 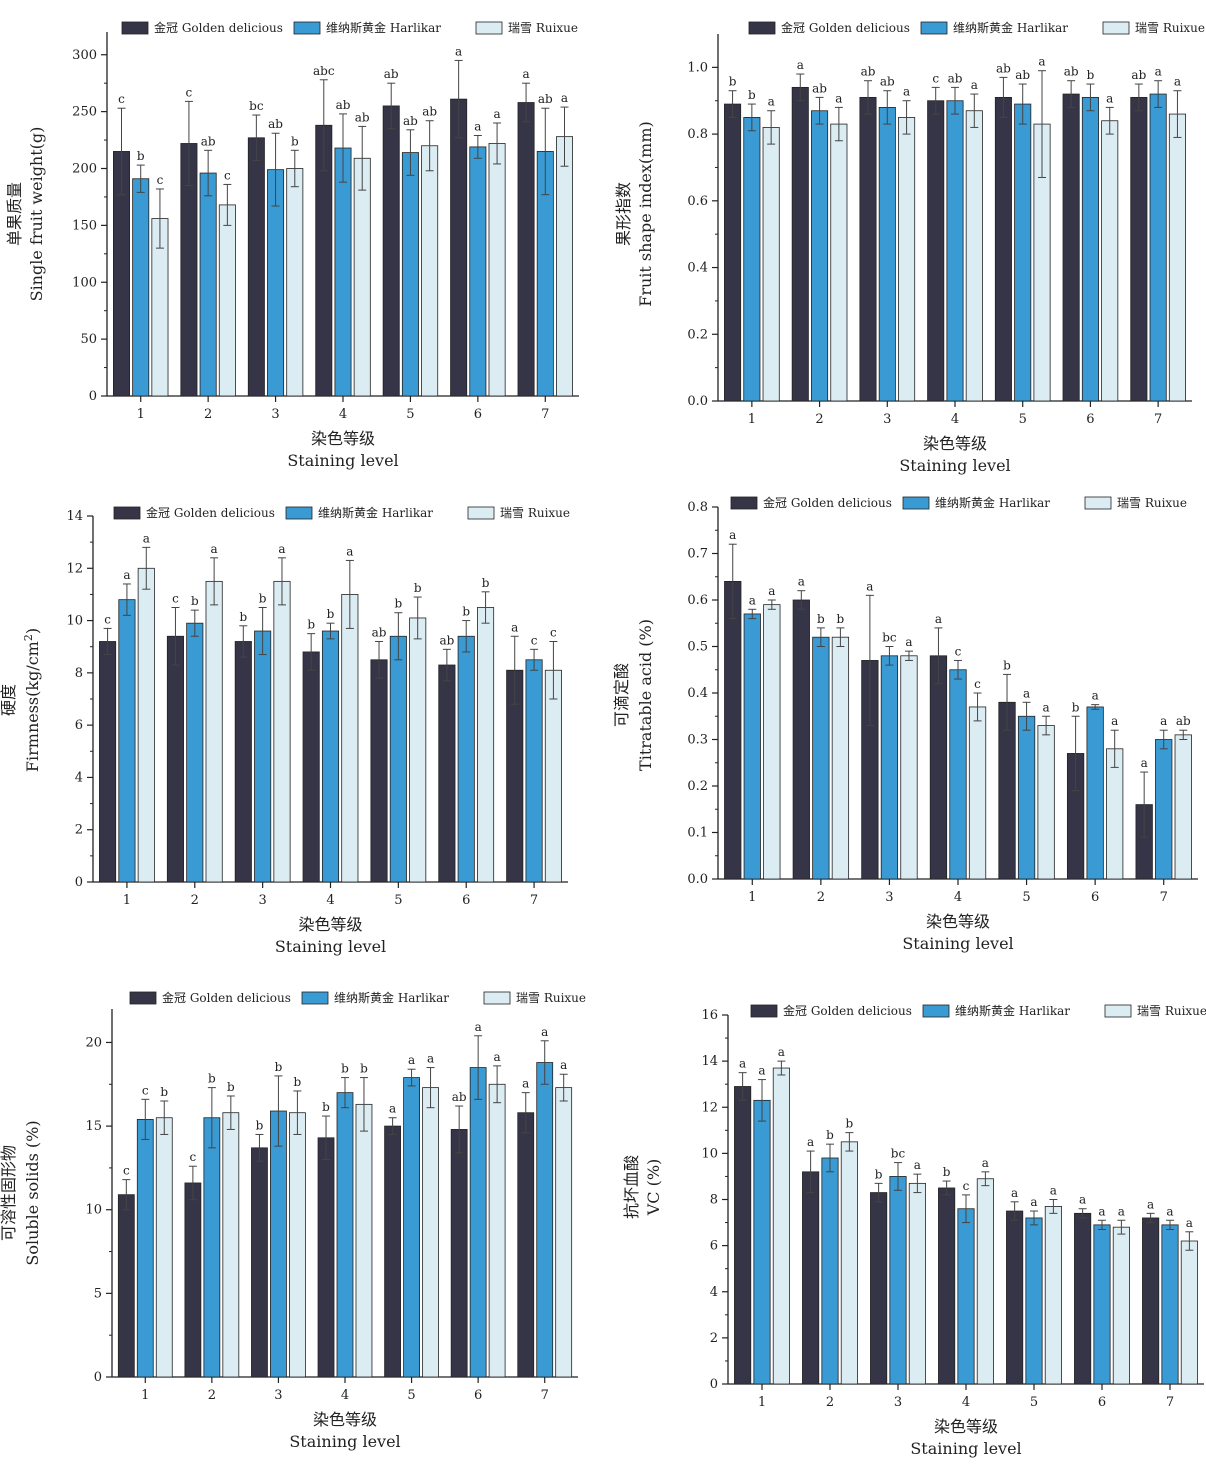 What do you see at coordinates (84, 55) in the screenshot?
I see `y-tick-label: 300` at bounding box center [84, 55].